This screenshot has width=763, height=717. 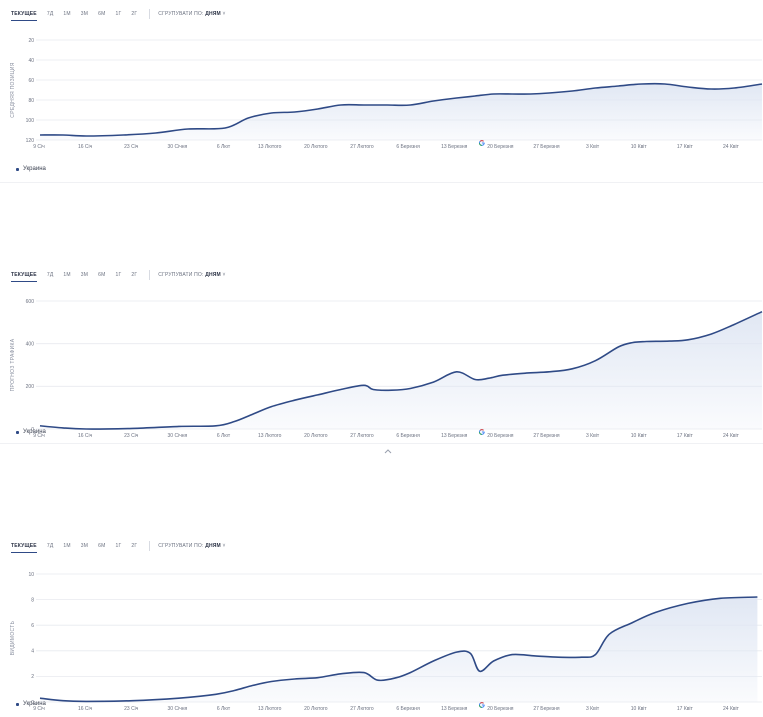 I want to click on chevron-up-icon, so click(x=388, y=451).